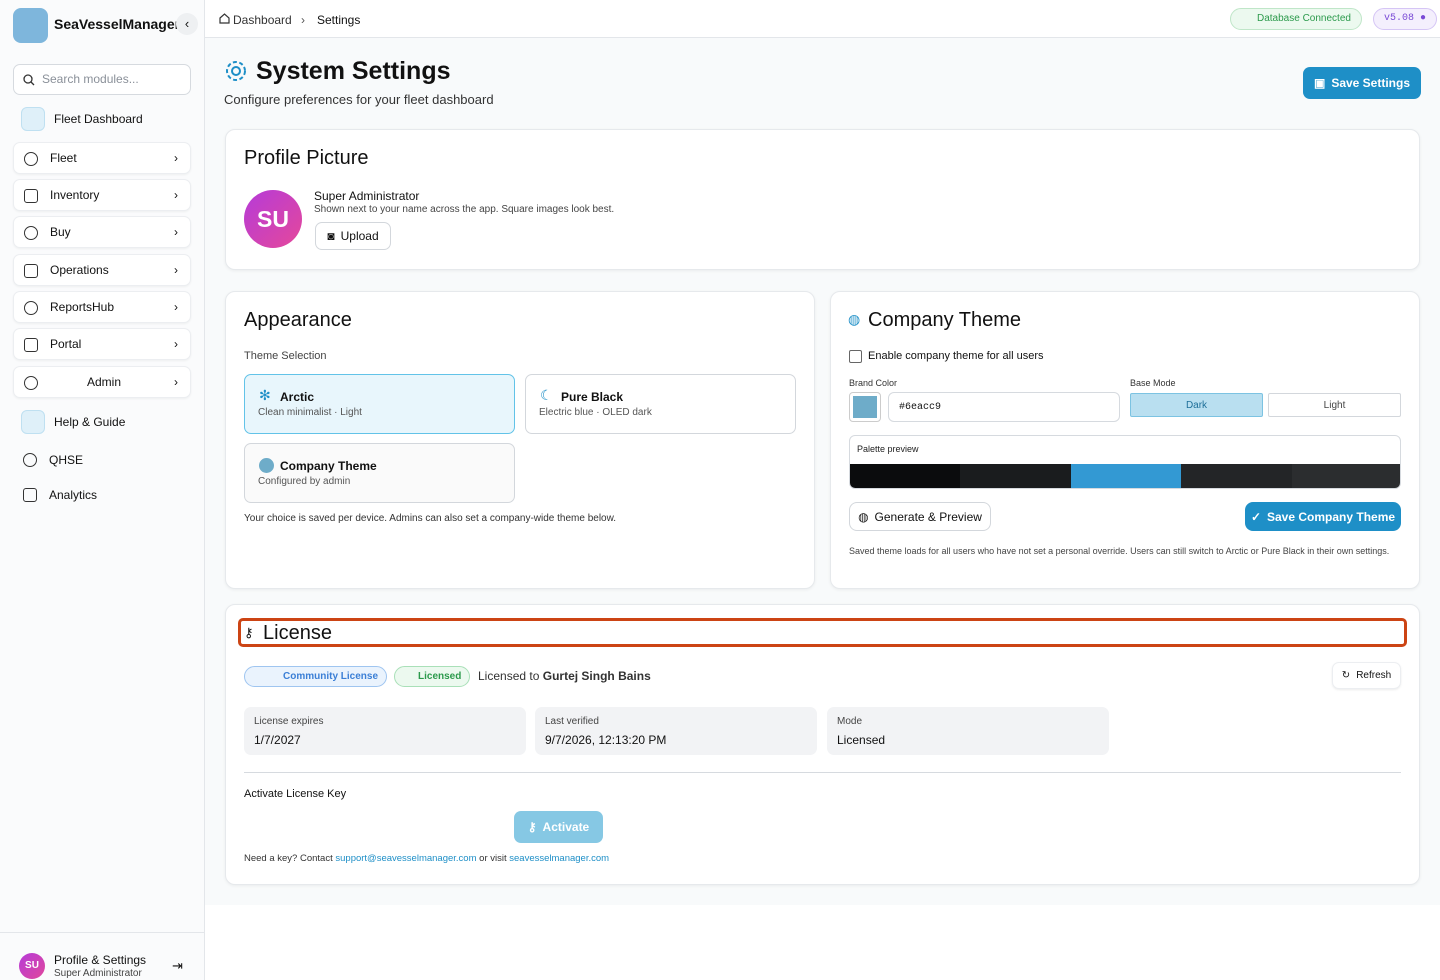 This screenshot has width=1440, height=980. What do you see at coordinates (1374, 675) in the screenshot?
I see `refresh-label: Refresh` at bounding box center [1374, 675].